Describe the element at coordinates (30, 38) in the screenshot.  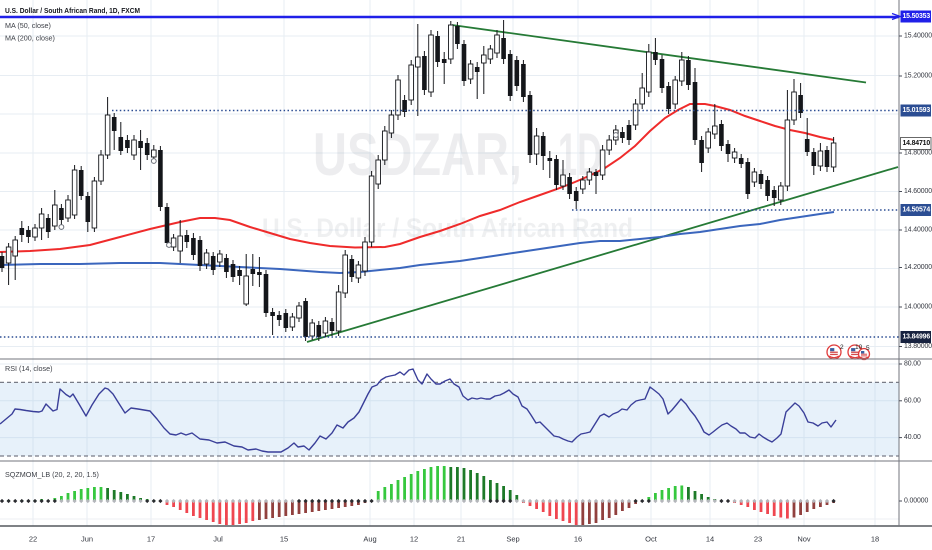
I see `svg-text: MA (200, close)` at that location.